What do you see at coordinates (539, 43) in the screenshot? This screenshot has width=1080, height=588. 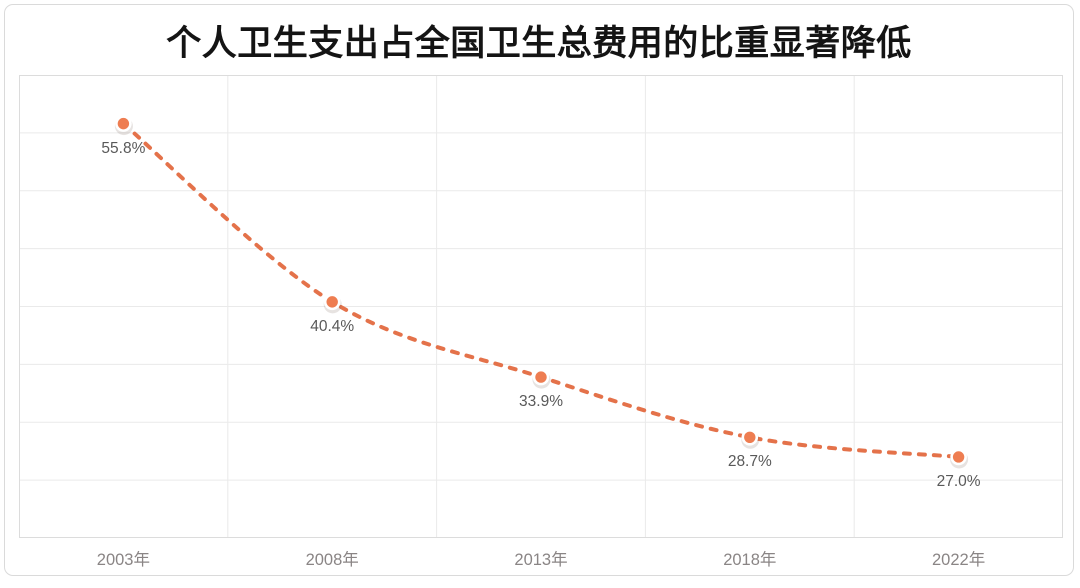 I see `chart-title: 个人卫生支出占全国卫生总费用的比重显著降低` at bounding box center [539, 43].